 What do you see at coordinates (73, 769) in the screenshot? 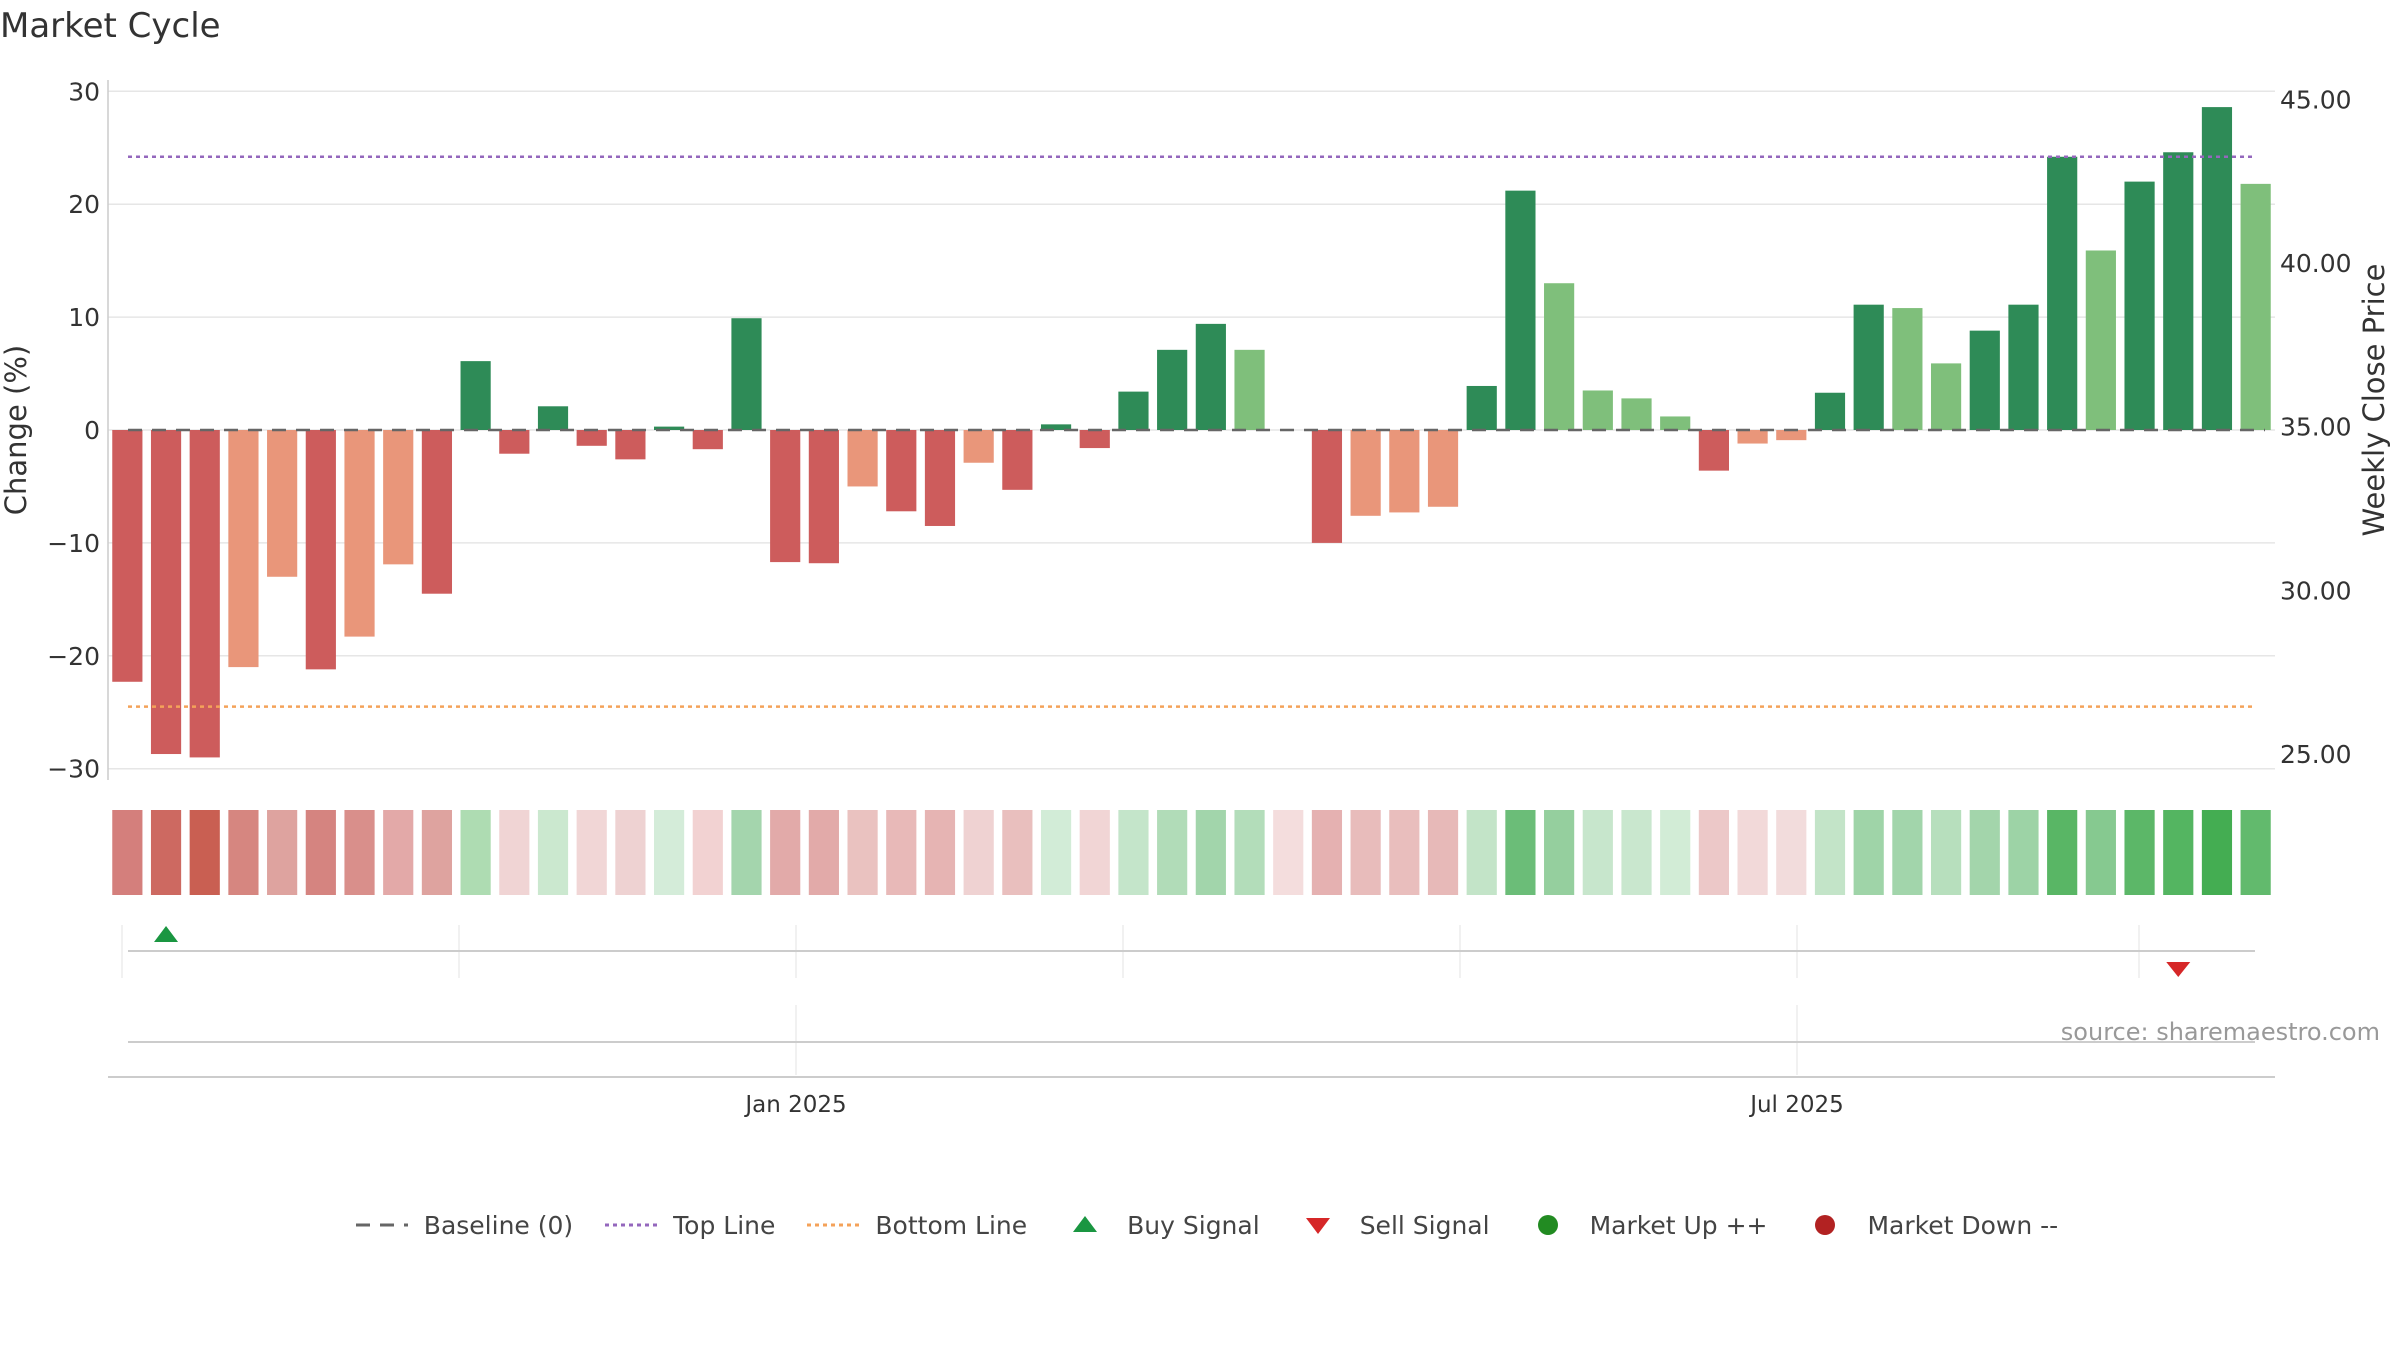
I see `y-tick-label: −30` at bounding box center [73, 769].